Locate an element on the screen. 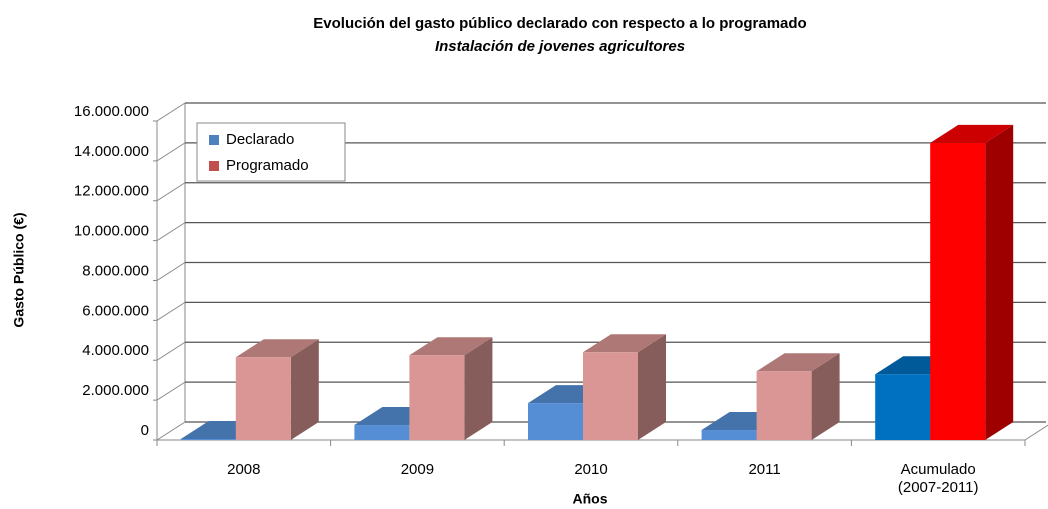  chart-subtitle: Instalación de jovenes agricultores is located at coordinates (560, 46).